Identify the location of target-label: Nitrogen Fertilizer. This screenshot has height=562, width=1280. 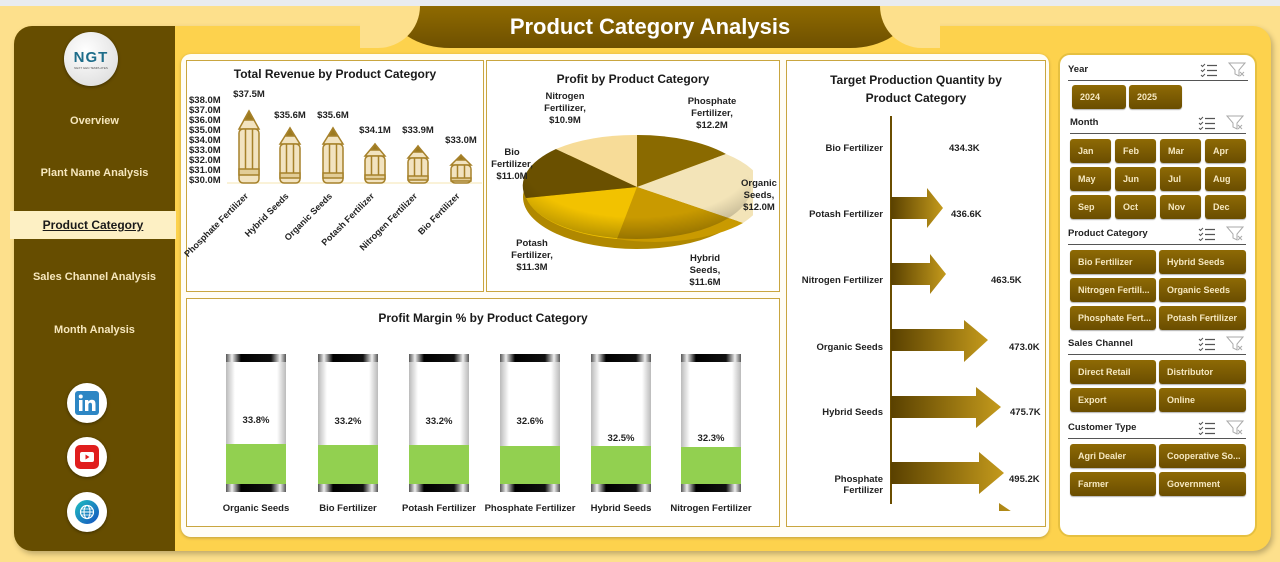
(842, 280).